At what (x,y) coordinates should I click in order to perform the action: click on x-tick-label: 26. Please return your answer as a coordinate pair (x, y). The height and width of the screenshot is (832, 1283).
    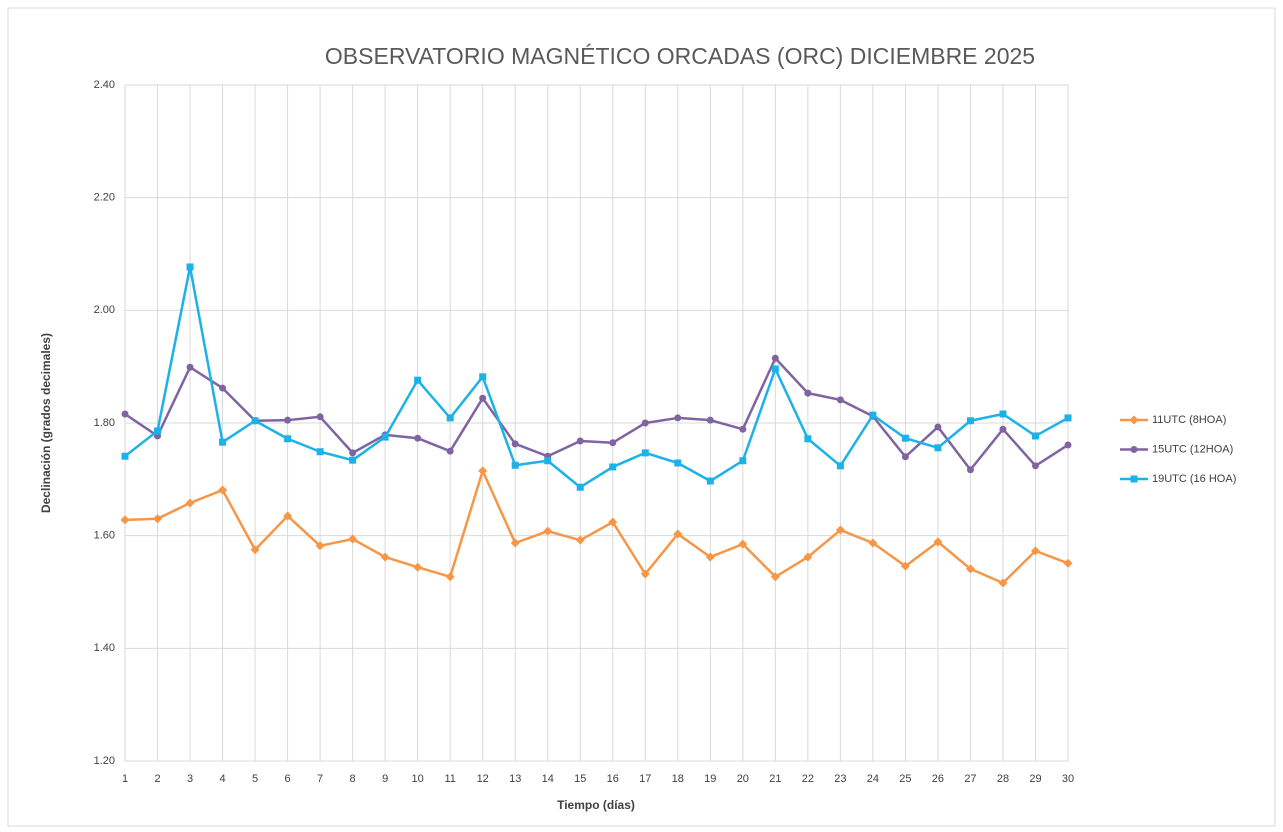
    Looking at the image, I should click on (938, 779).